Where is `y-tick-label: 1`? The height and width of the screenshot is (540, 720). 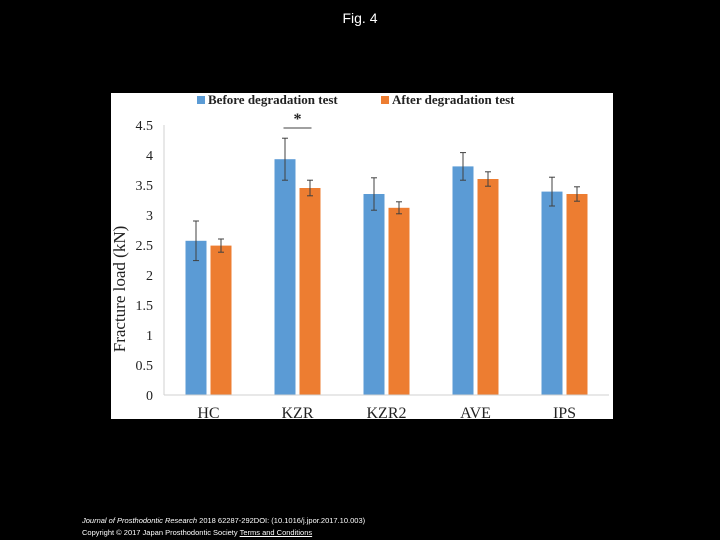
y-tick-label: 1 is located at coordinates (149, 336).